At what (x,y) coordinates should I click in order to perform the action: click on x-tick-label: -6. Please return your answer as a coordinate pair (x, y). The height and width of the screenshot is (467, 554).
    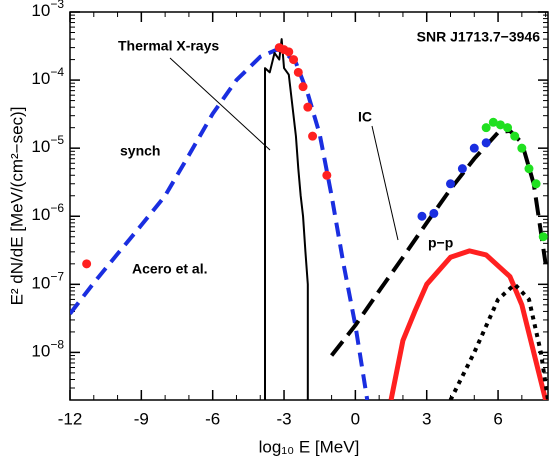
    Looking at the image, I should click on (212, 418).